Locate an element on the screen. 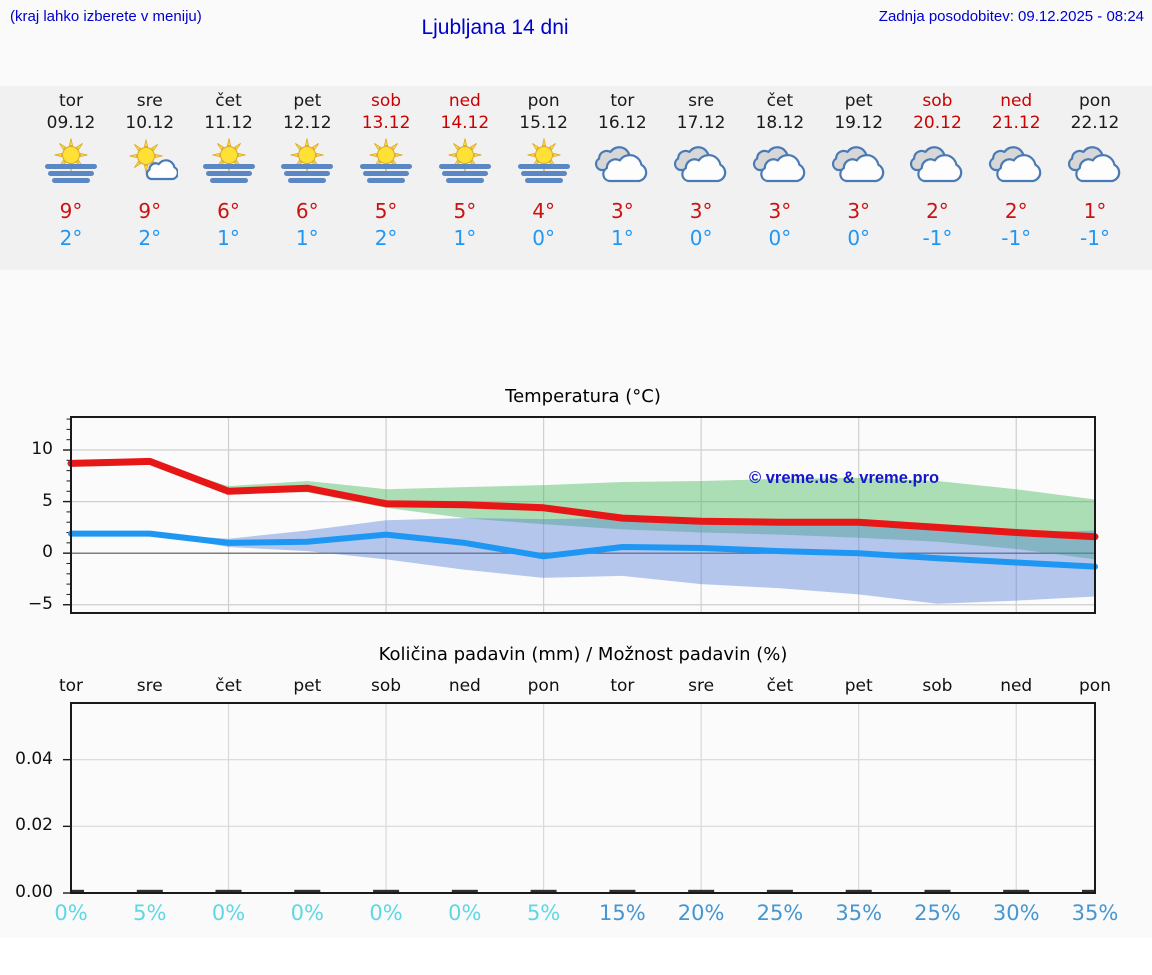 The image size is (1152, 975). day-date: 10.12 is located at coordinates (150, 123).